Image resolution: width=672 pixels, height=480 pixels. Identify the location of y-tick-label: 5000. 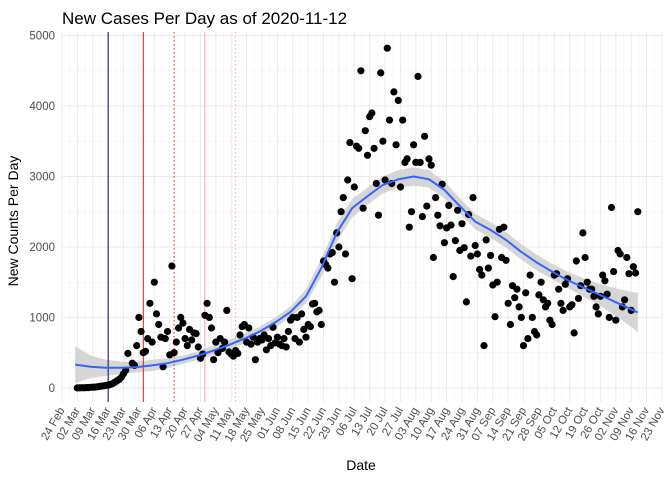
(42, 37).